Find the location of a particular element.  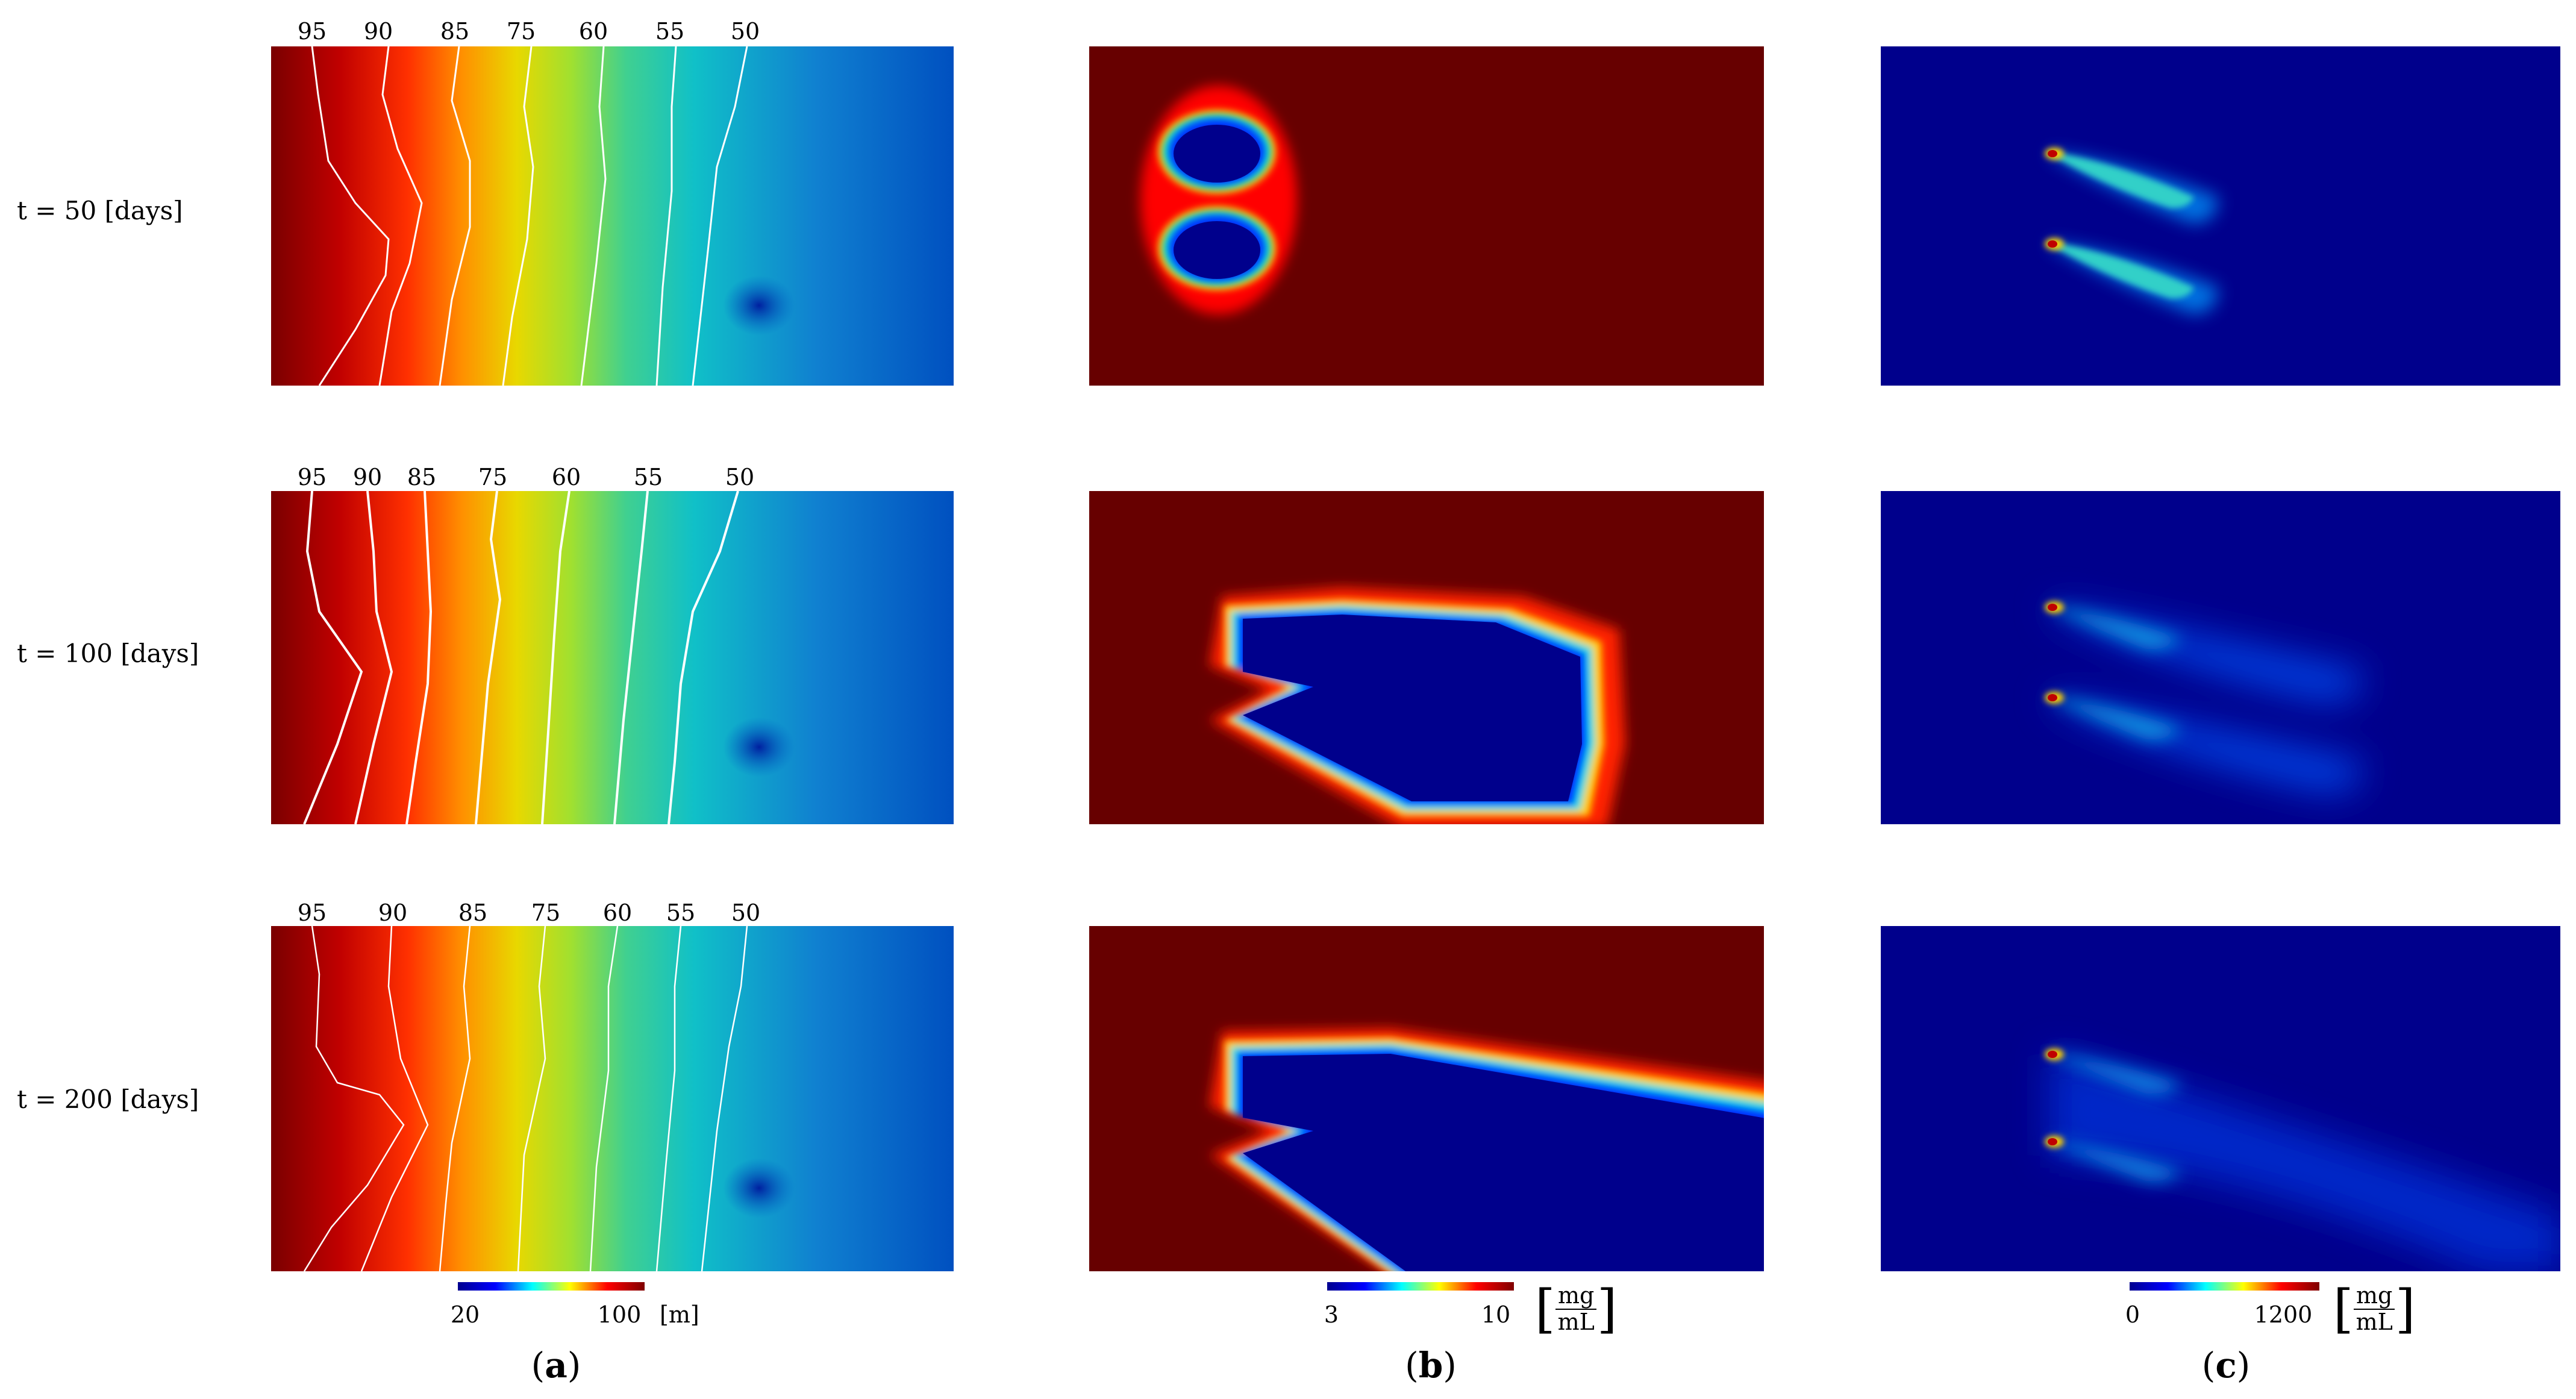

colorbar-plume-max: 1200 is located at coordinates (2283, 1314).